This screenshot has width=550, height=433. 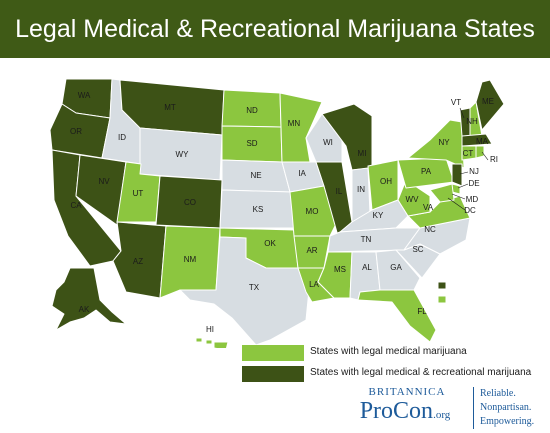 I want to click on label-ky: KY, so click(x=378, y=215).